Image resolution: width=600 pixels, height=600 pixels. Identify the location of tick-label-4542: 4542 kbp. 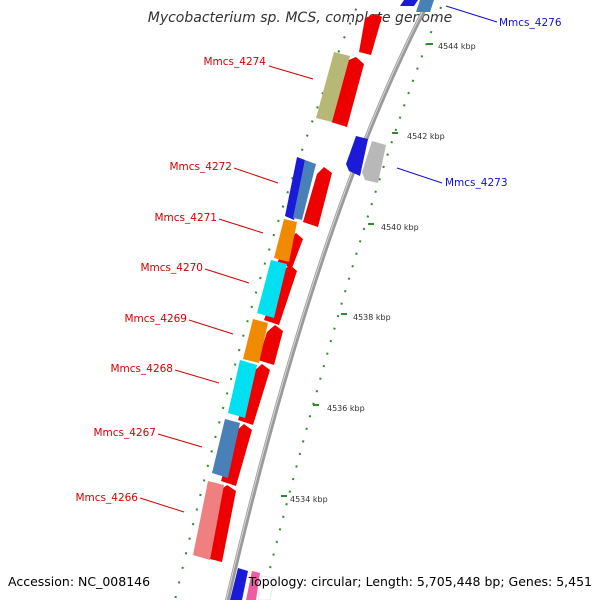
(426, 136).